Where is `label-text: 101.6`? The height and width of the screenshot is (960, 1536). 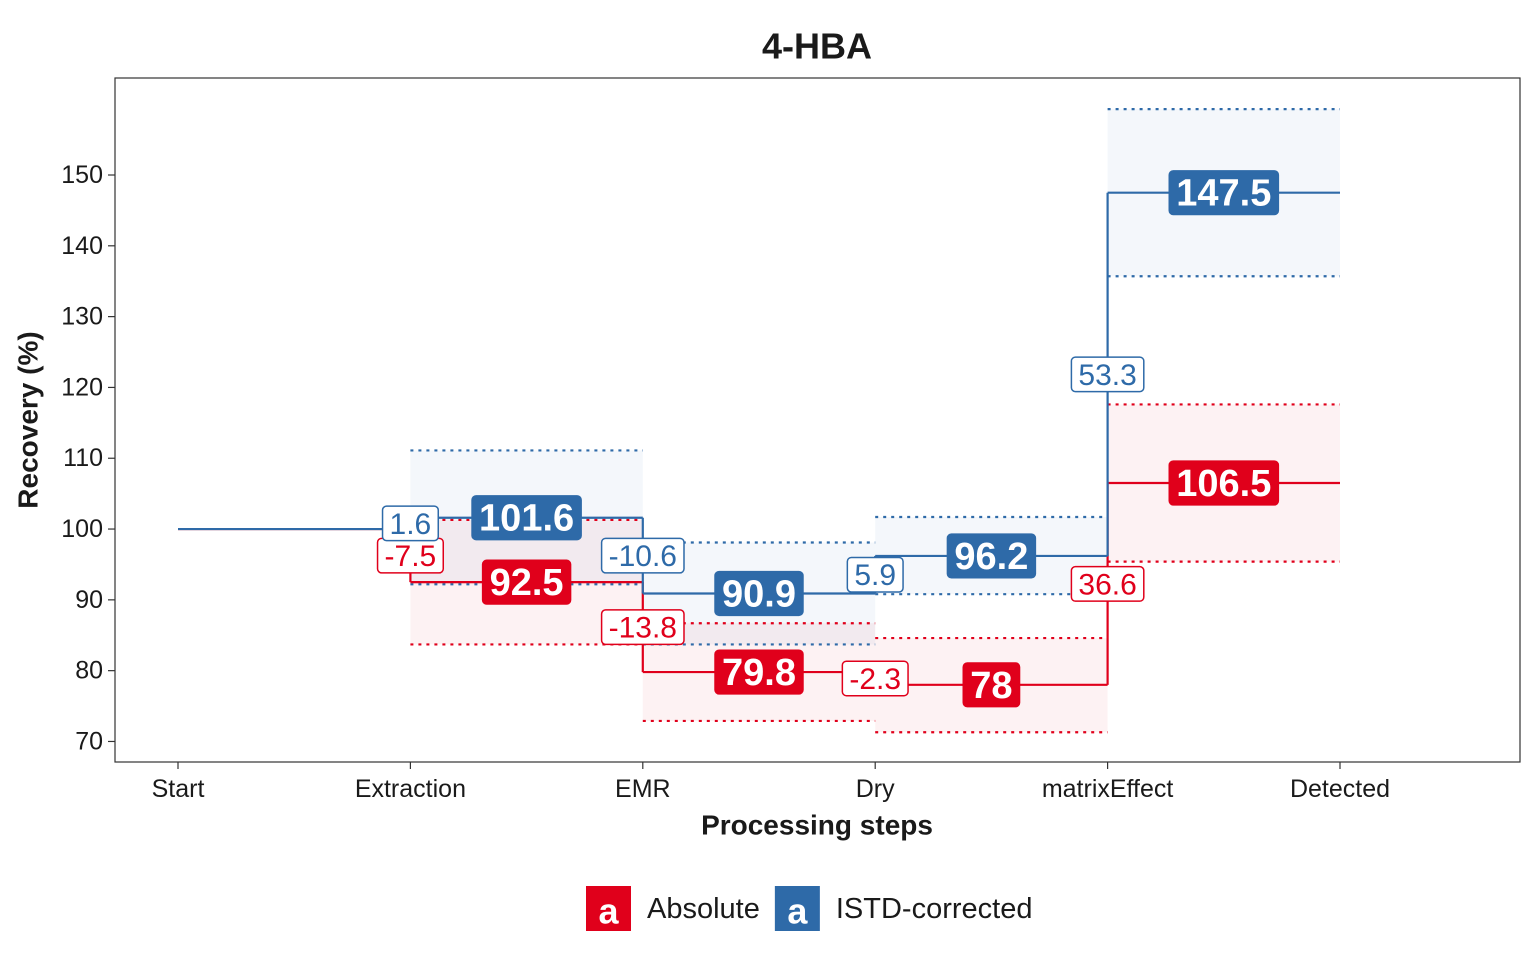 label-text: 101.6 is located at coordinates (526, 519).